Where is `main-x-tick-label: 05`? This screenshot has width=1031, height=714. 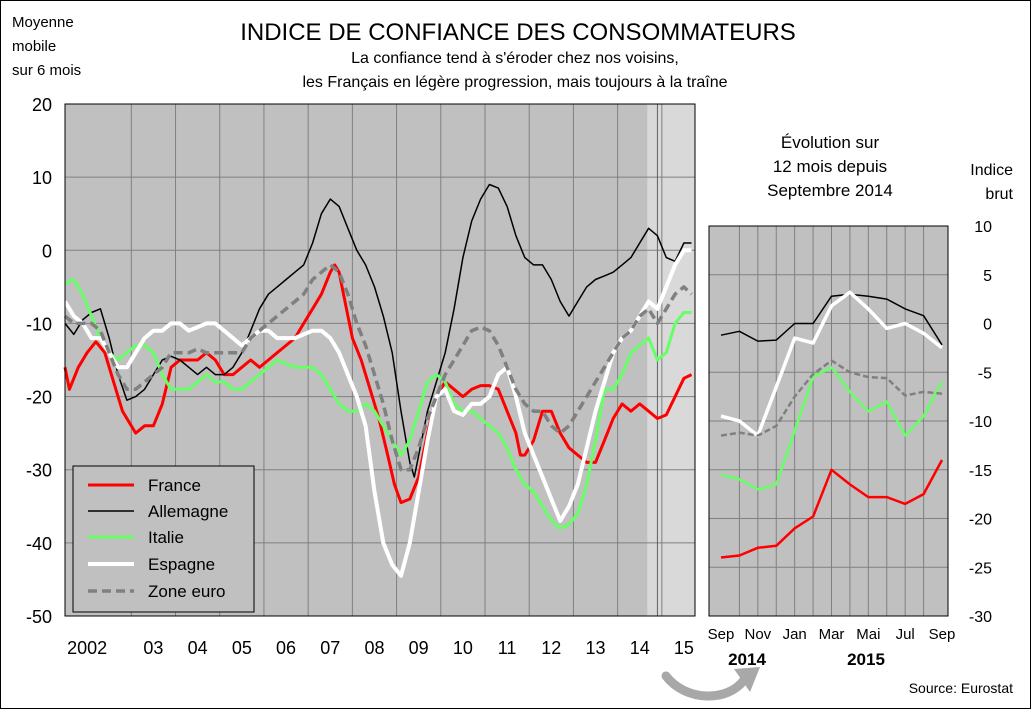
main-x-tick-label: 05 is located at coordinates (242, 648).